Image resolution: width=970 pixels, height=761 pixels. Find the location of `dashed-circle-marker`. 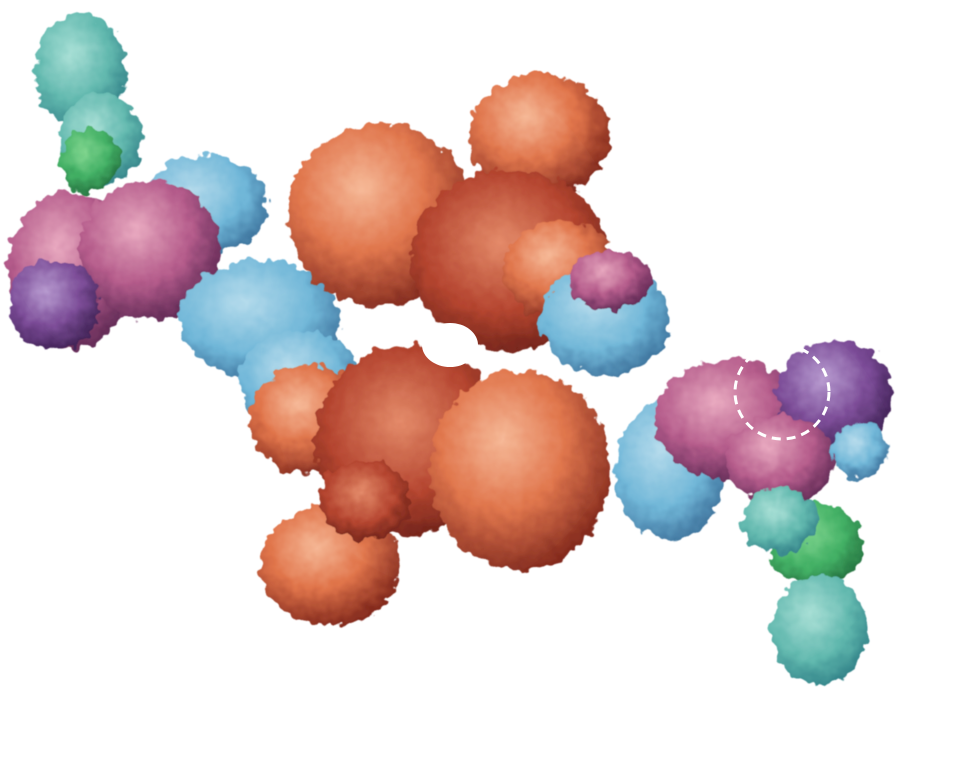

dashed-circle-marker is located at coordinates (782, 392).